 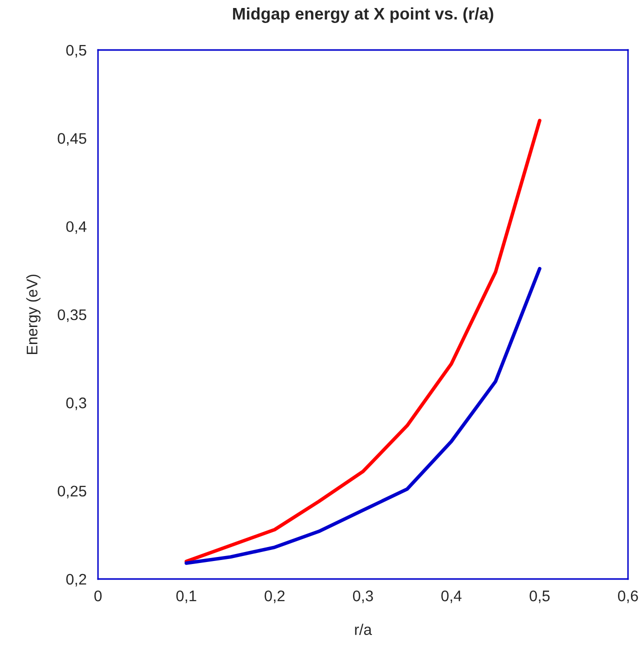 What do you see at coordinates (363, 15) in the screenshot?
I see `chart-title: Midgap energy at X point vs. (r/a)` at bounding box center [363, 15].